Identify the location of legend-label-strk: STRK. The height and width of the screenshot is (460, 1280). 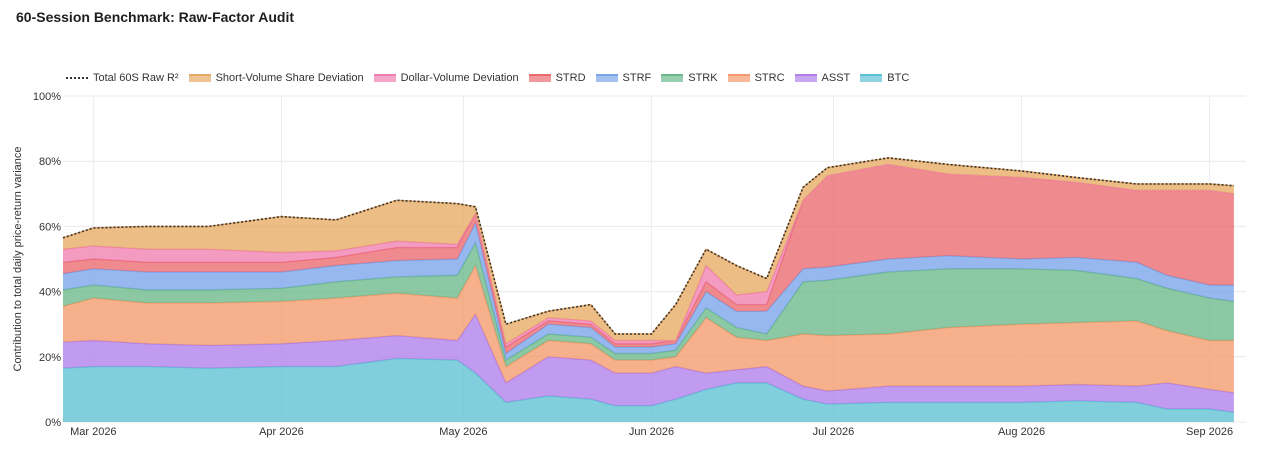
(703, 78).